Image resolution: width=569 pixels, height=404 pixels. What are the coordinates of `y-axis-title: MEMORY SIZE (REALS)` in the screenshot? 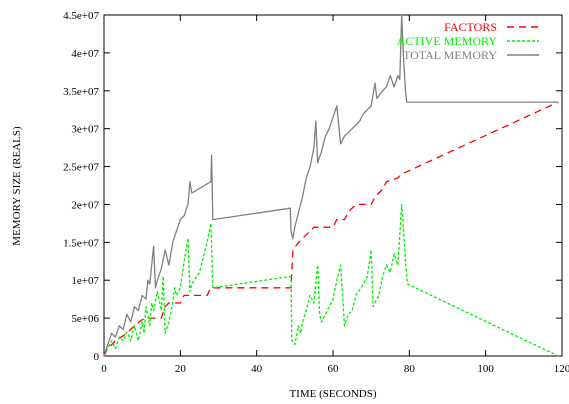 It's located at (17, 186).